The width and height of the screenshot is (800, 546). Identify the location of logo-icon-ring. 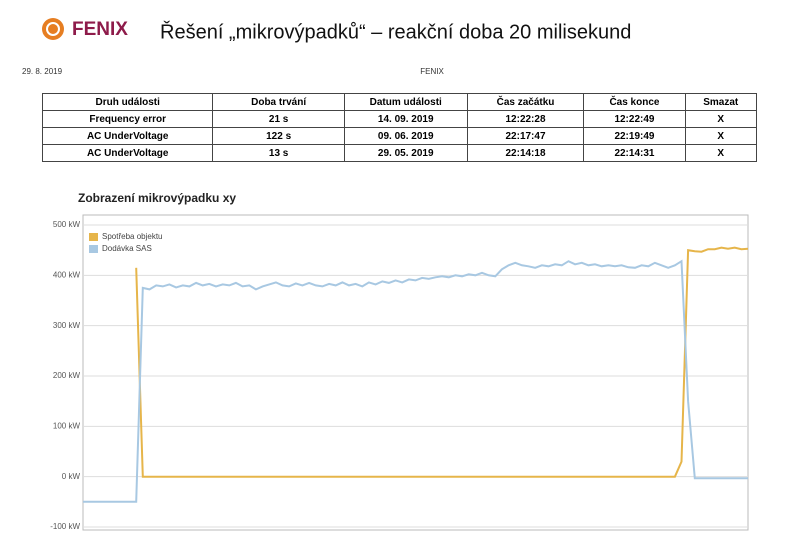
(53, 29).